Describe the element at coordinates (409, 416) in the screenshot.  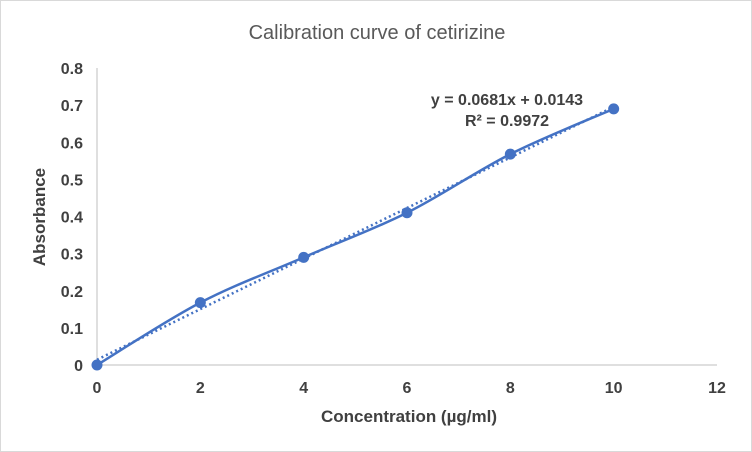
I see `x-axis-title: Concentration (µg/ml)` at that location.